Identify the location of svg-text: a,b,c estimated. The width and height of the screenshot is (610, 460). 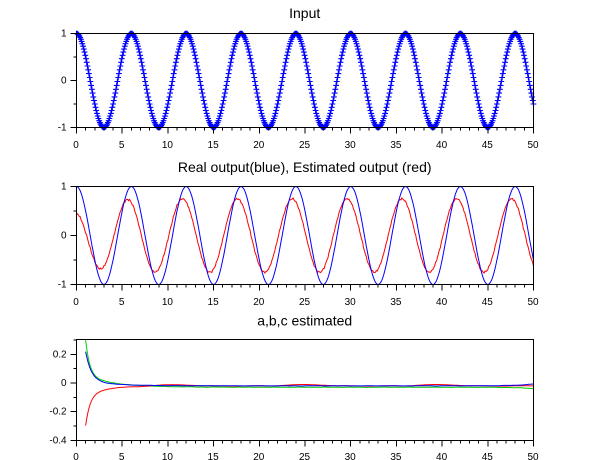
(304, 321).